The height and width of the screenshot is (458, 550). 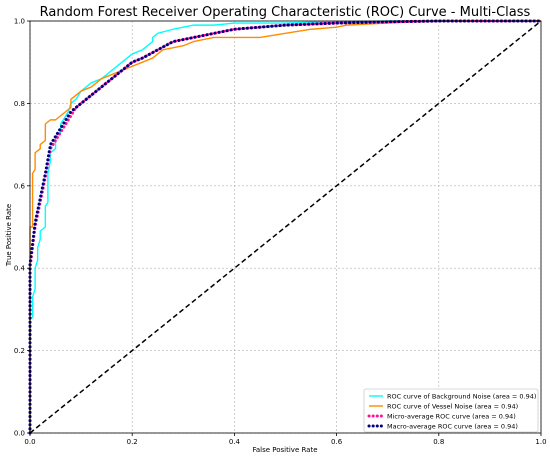 What do you see at coordinates (540, 442) in the screenshot?
I see `x-tick-label: 1.0` at bounding box center [540, 442].